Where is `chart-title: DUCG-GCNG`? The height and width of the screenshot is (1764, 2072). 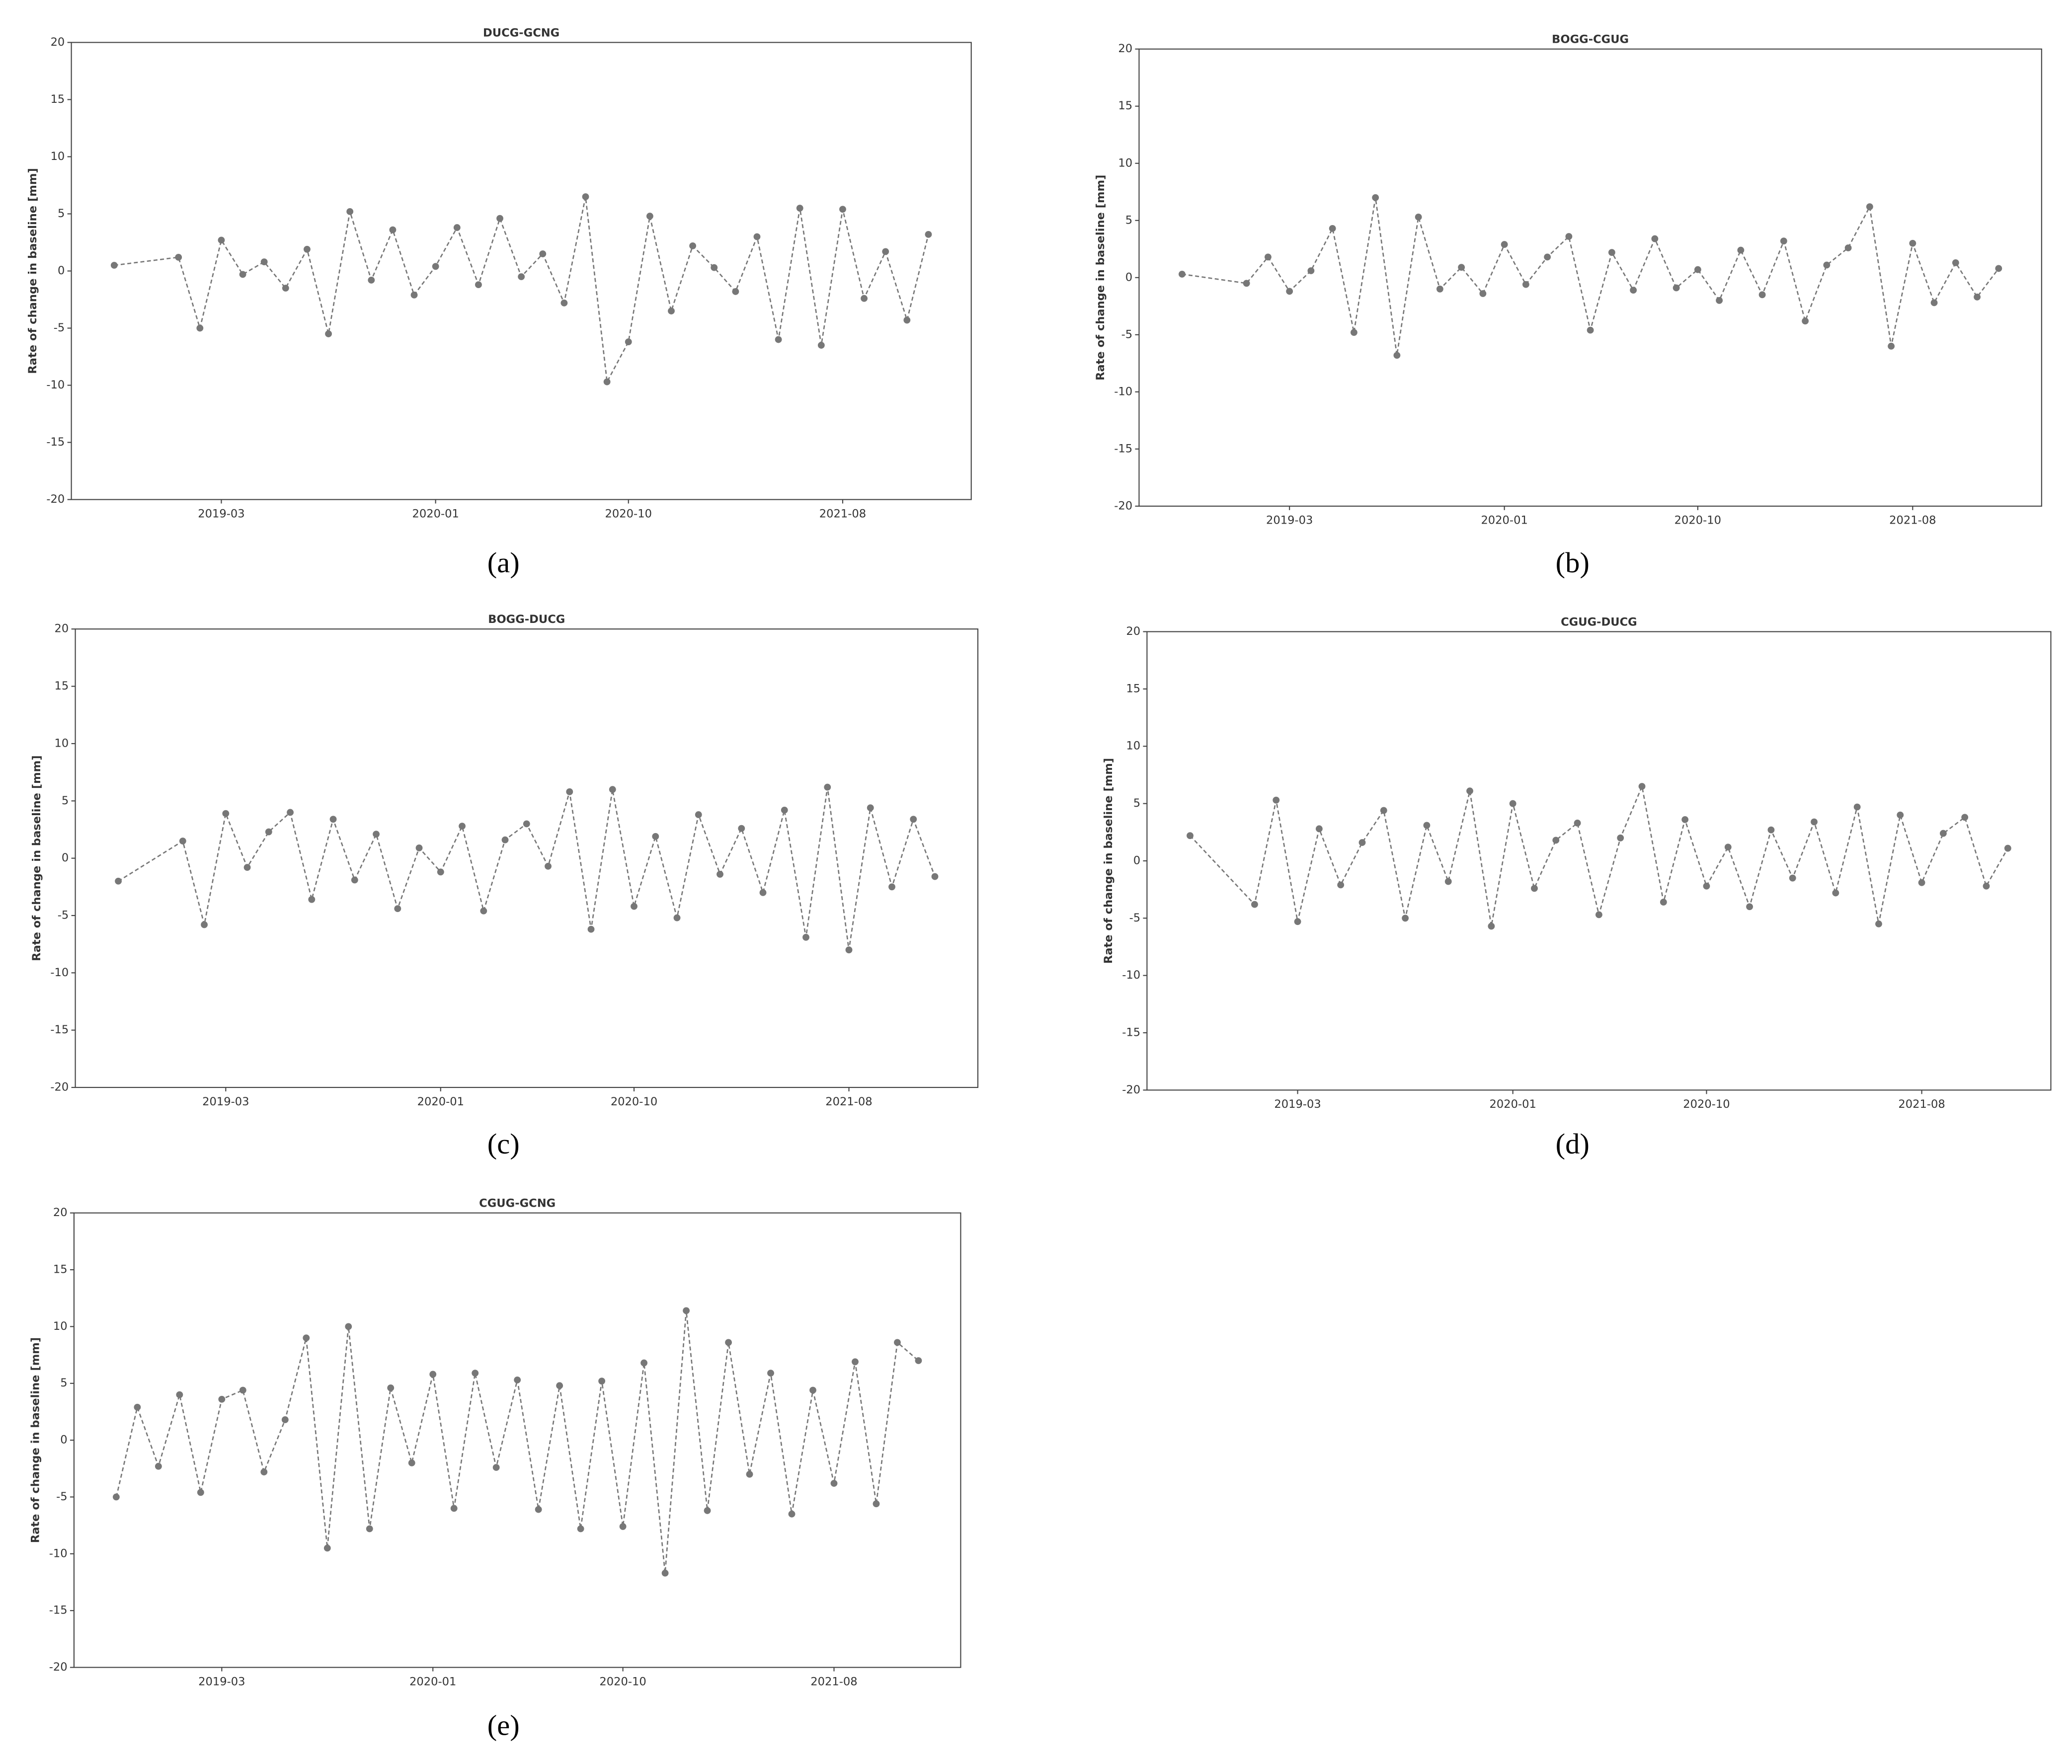
chart-title: DUCG-GCNG is located at coordinates (521, 32).